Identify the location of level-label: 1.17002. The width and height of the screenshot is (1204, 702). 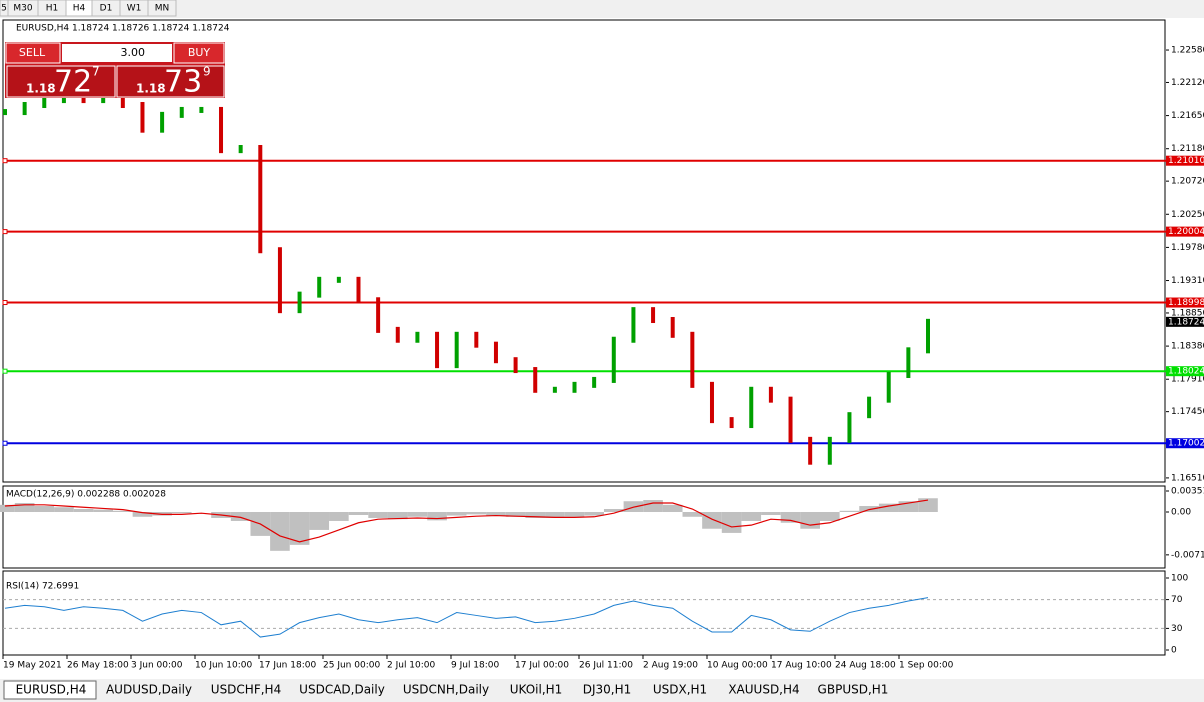
(1186, 444).